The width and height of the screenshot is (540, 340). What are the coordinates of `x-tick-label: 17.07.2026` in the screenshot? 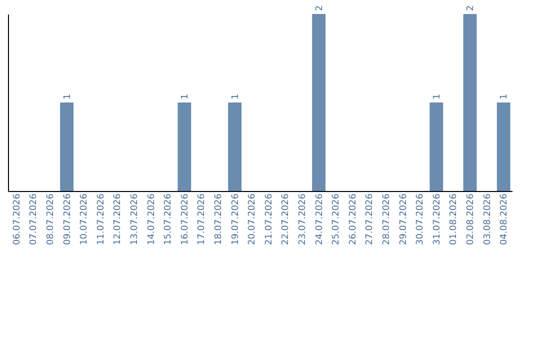 It's located at (202, 219).